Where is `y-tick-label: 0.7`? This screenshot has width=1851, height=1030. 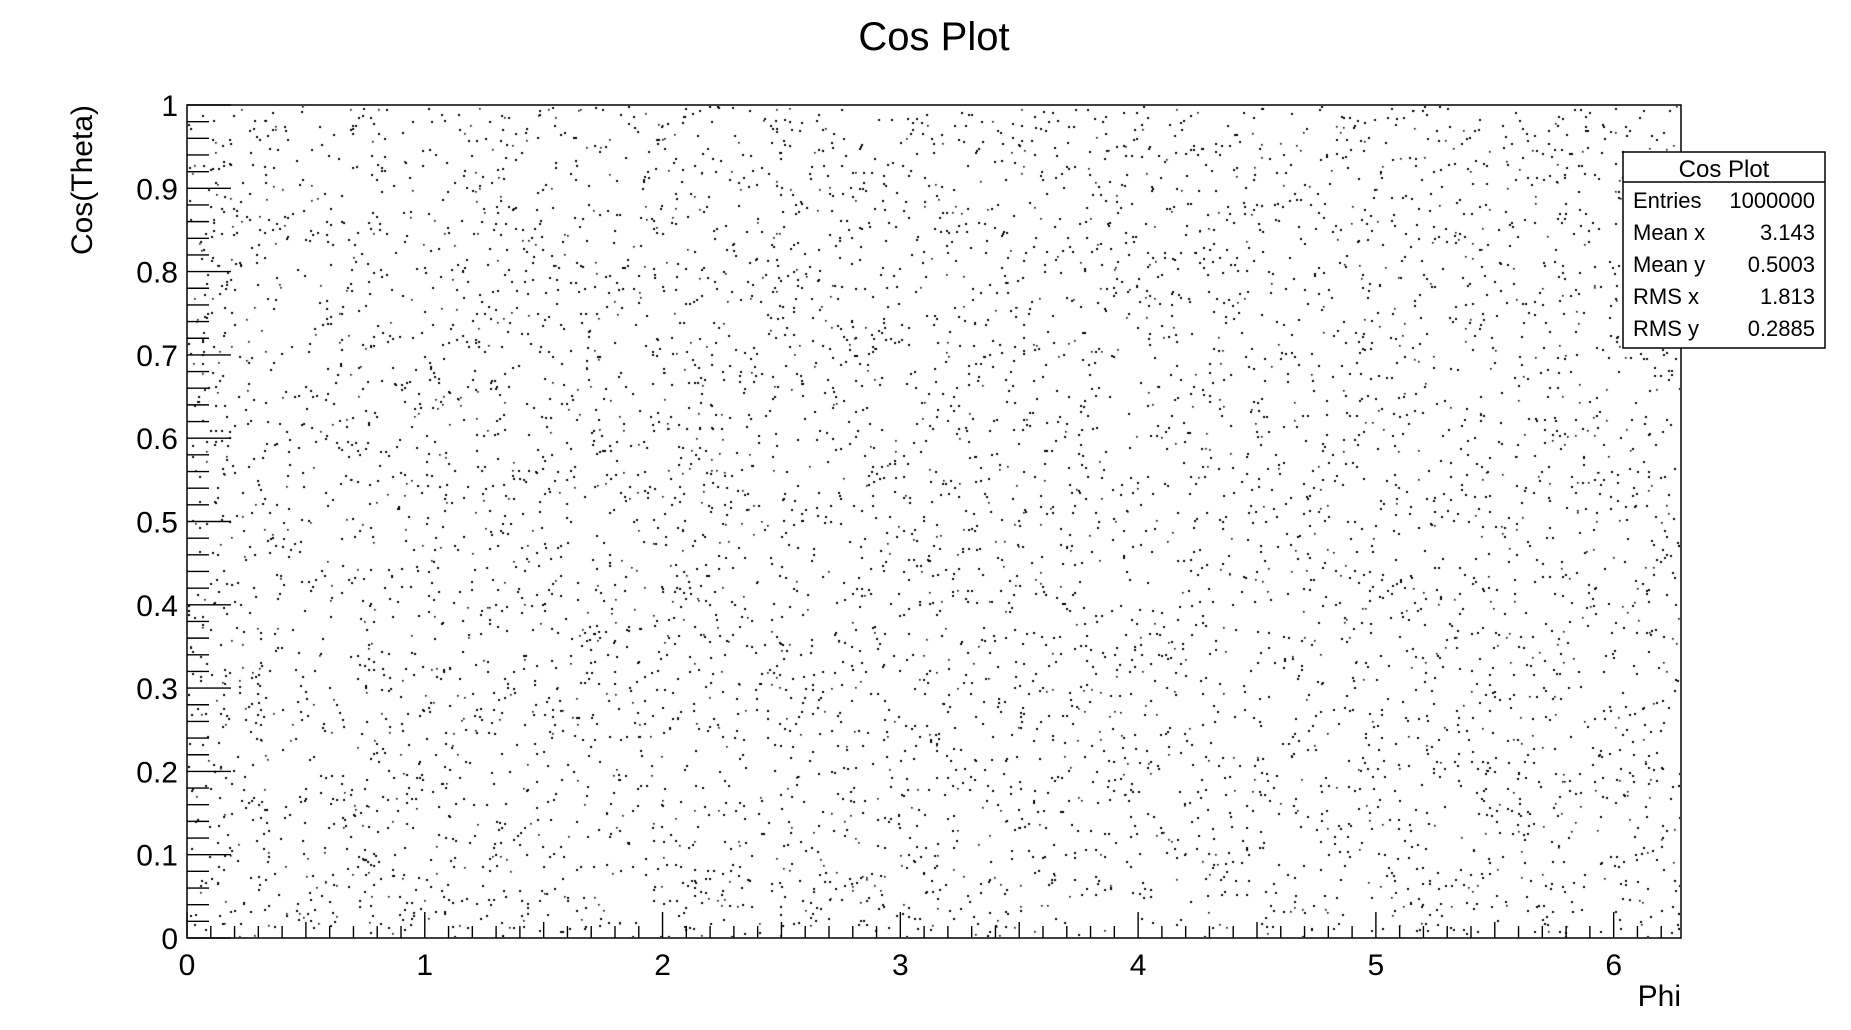
y-tick-label: 0.7 is located at coordinates (157, 356).